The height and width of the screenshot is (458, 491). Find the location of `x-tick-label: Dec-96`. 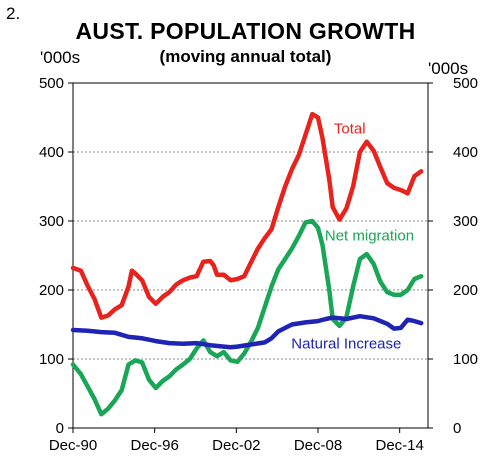

x-tick-label: Dec-96 is located at coordinates (154, 445).